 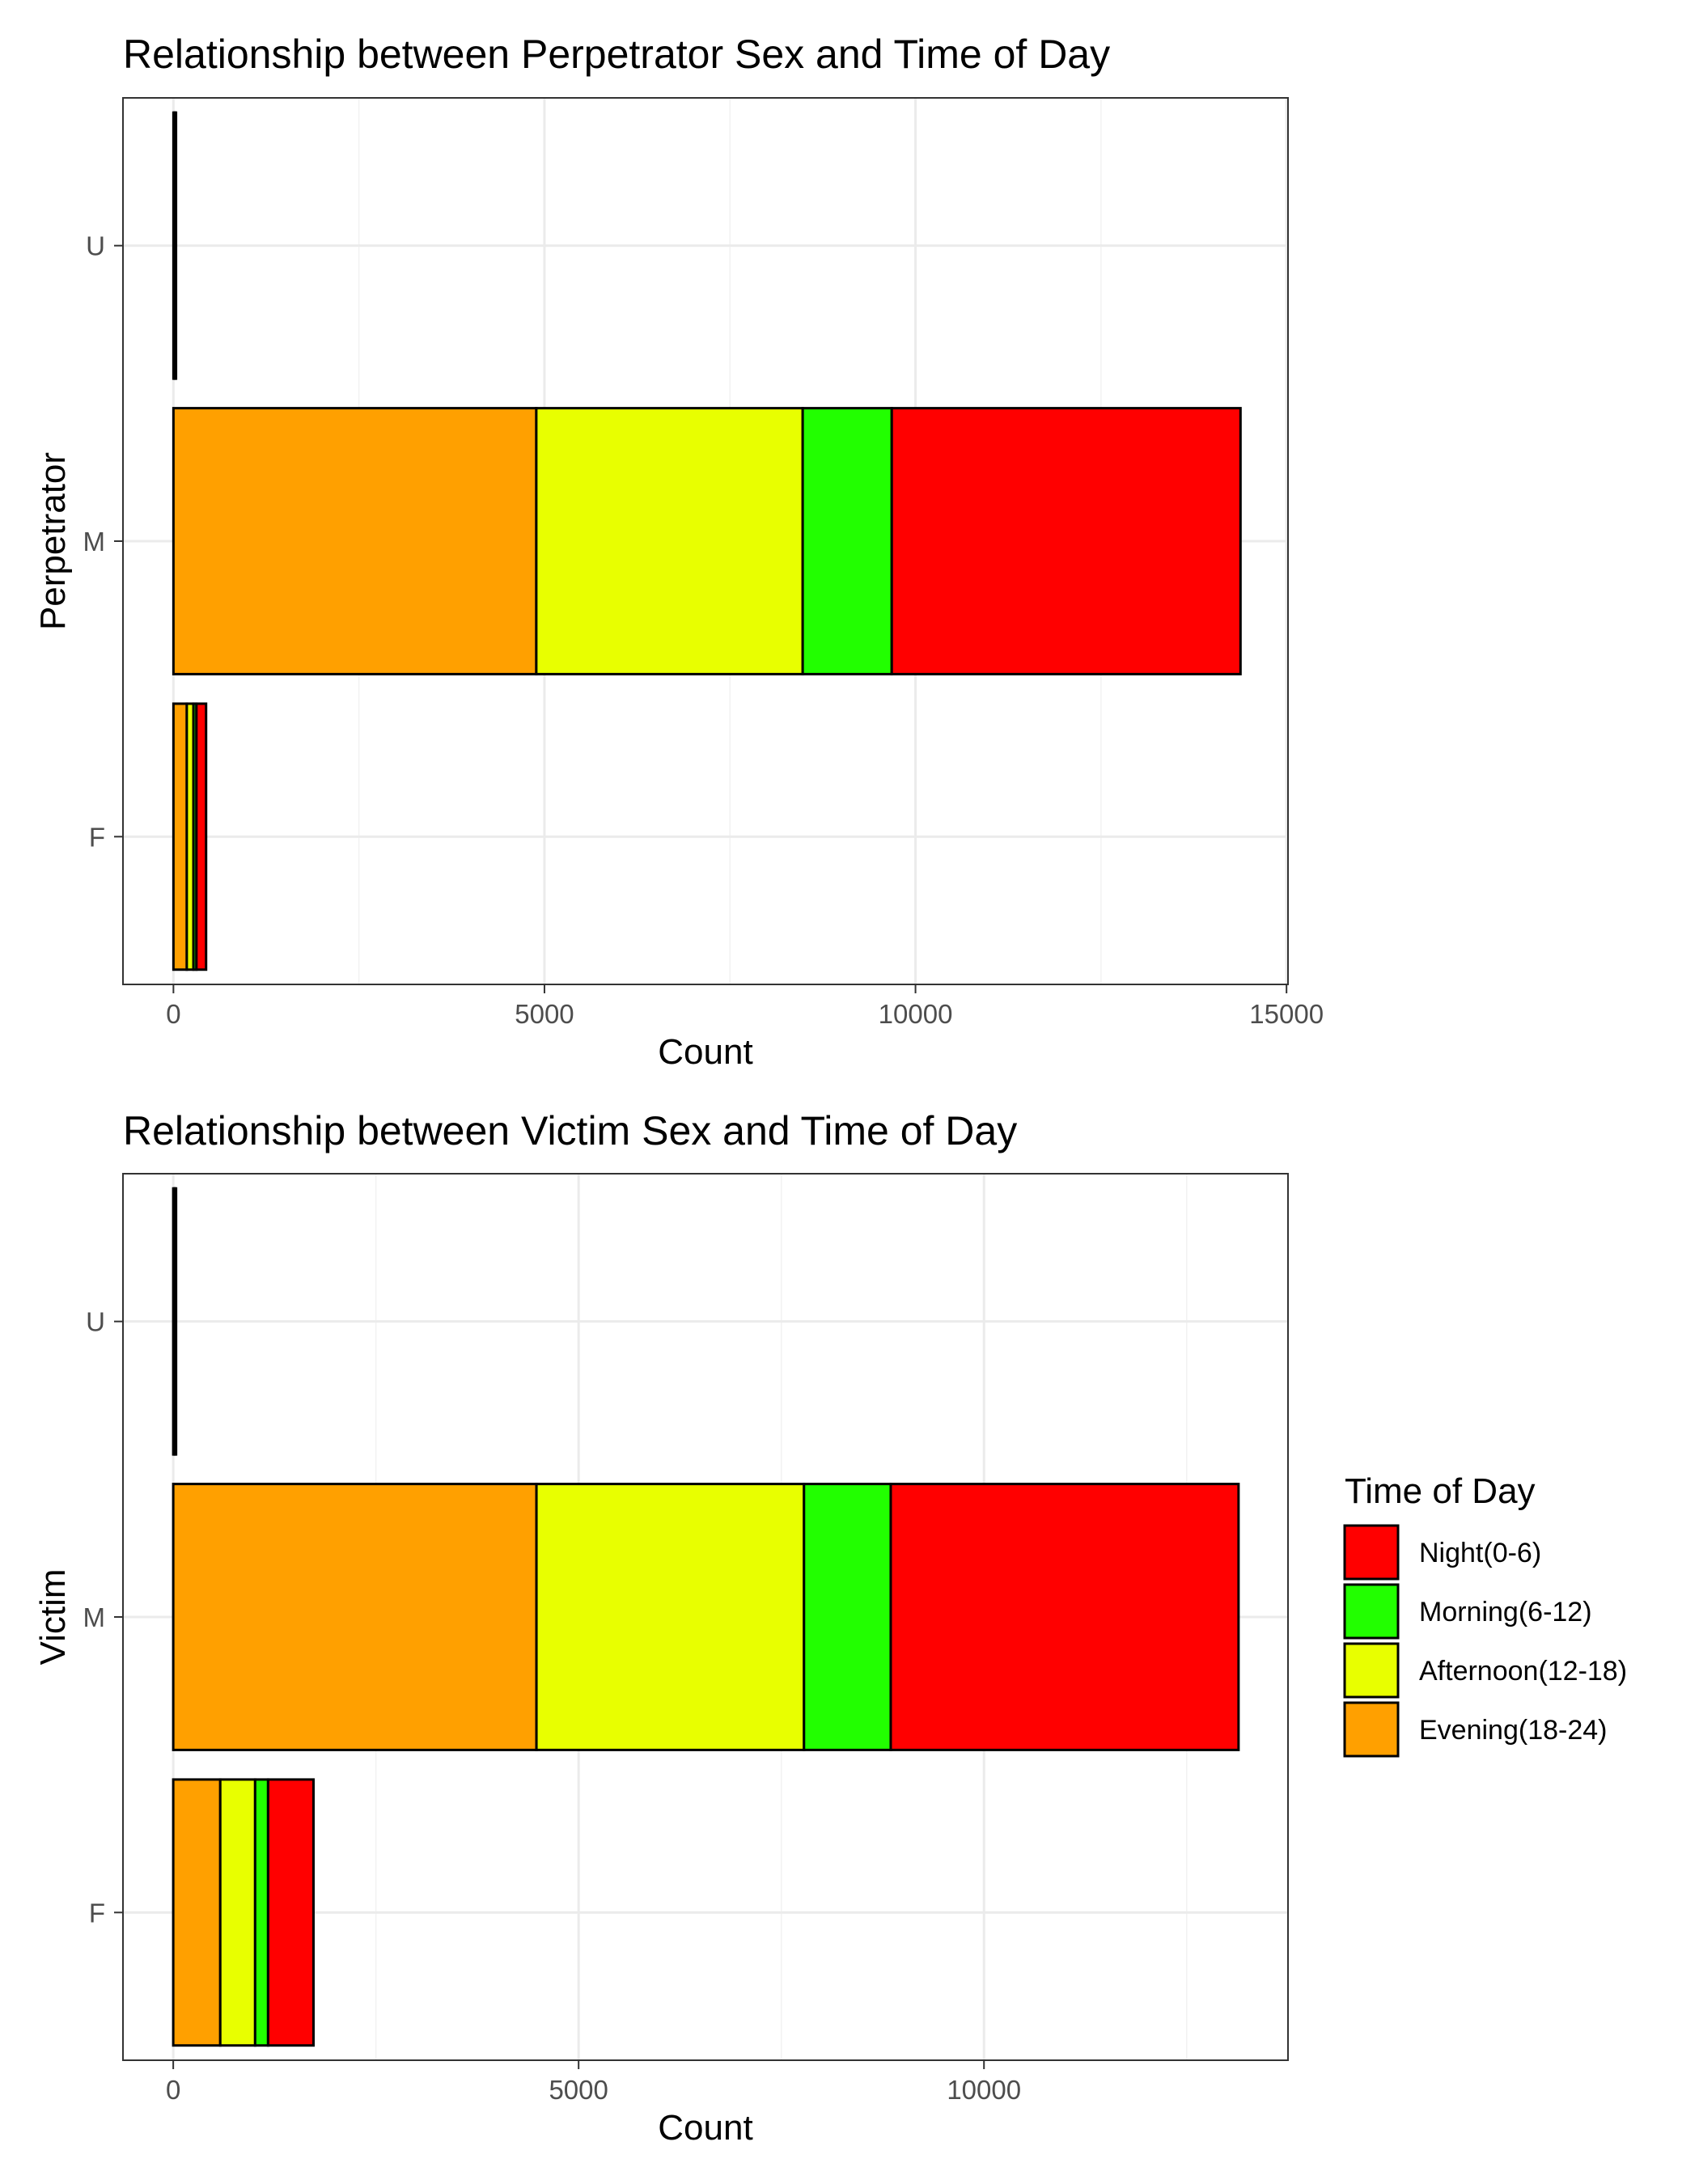 I want to click on legend-title: Time of Day, so click(x=1440, y=1491).